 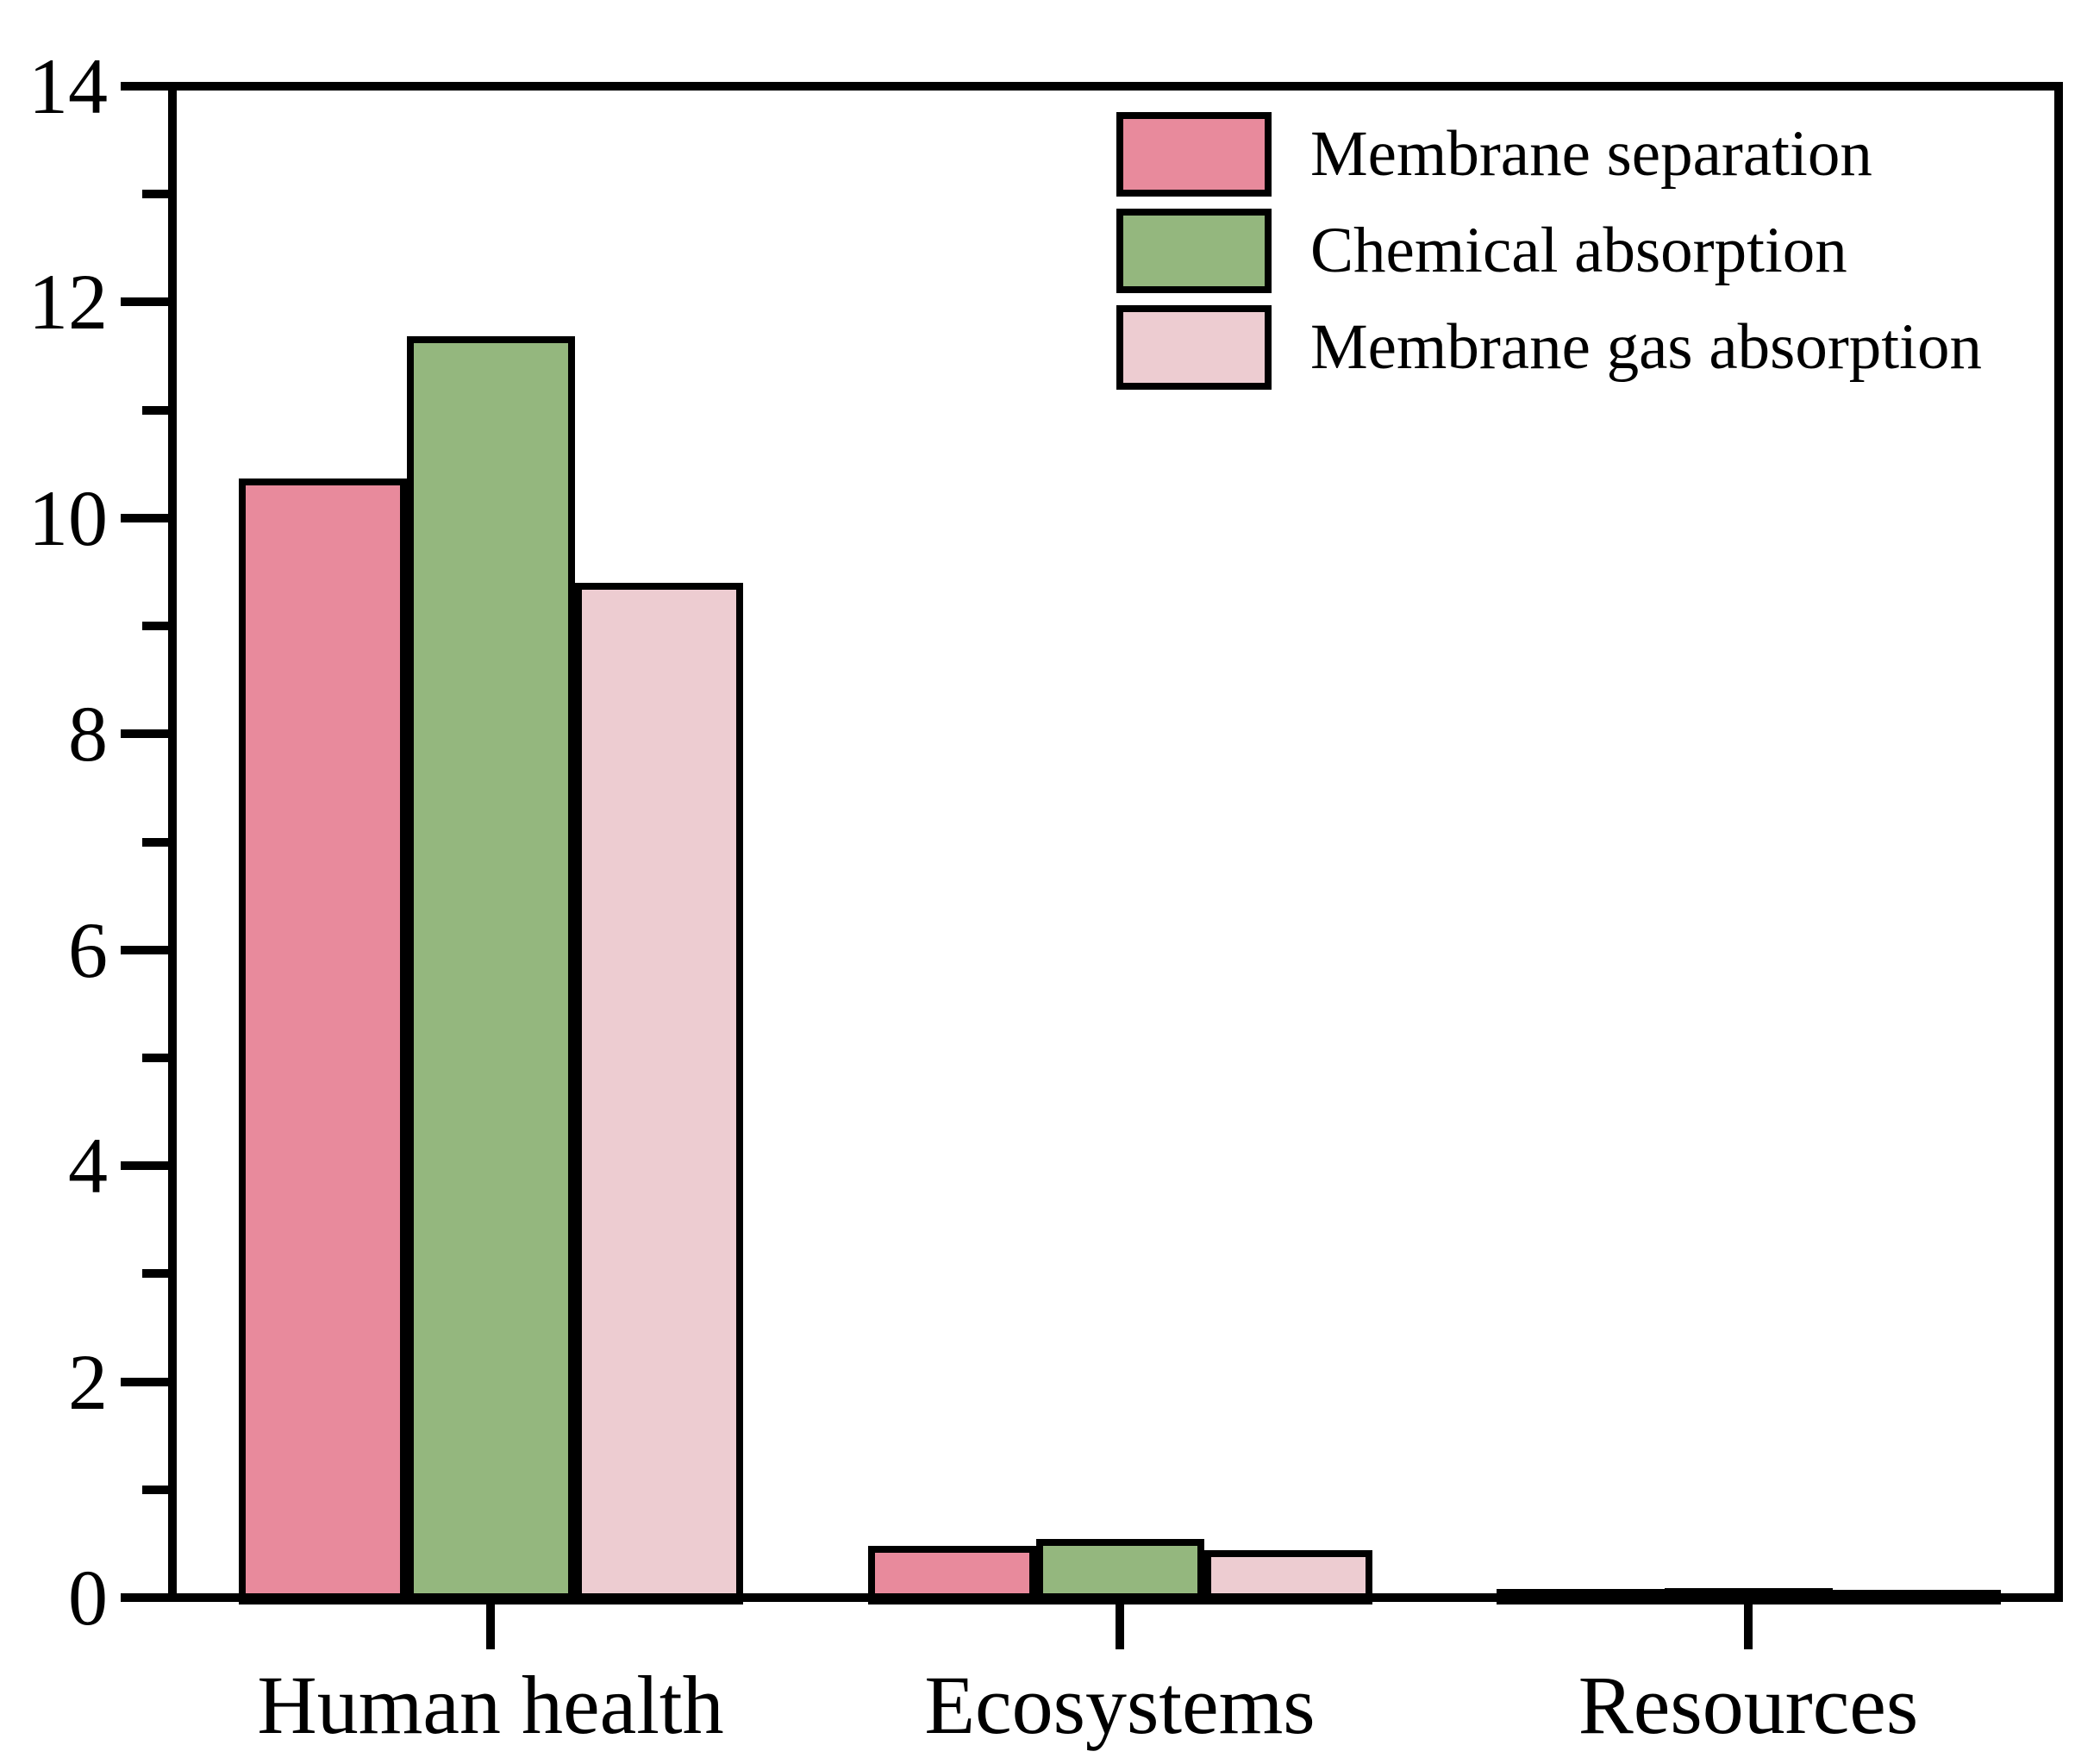 I want to click on legend-swatch-membrane-gas-absorption, so click(x=1194, y=348).